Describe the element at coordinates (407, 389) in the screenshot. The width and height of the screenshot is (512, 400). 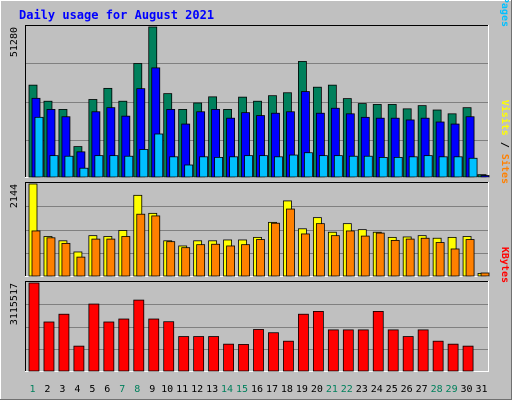
I see `x-label-day-26: 26` at that location.